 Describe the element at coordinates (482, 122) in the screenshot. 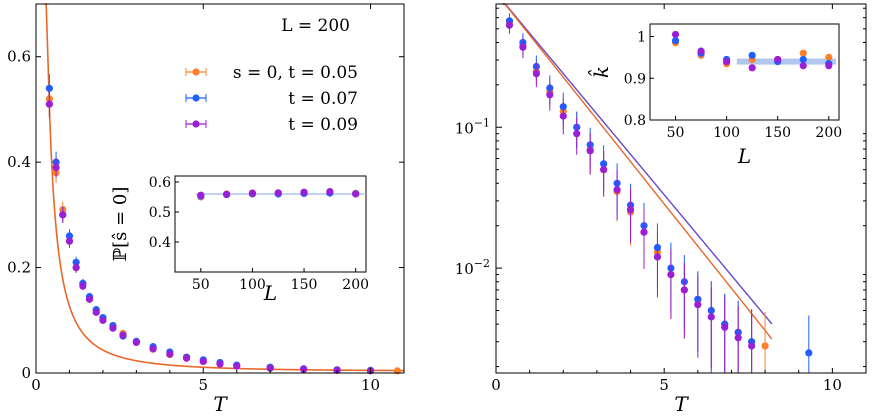

I see `tick-exponent: −1` at that location.